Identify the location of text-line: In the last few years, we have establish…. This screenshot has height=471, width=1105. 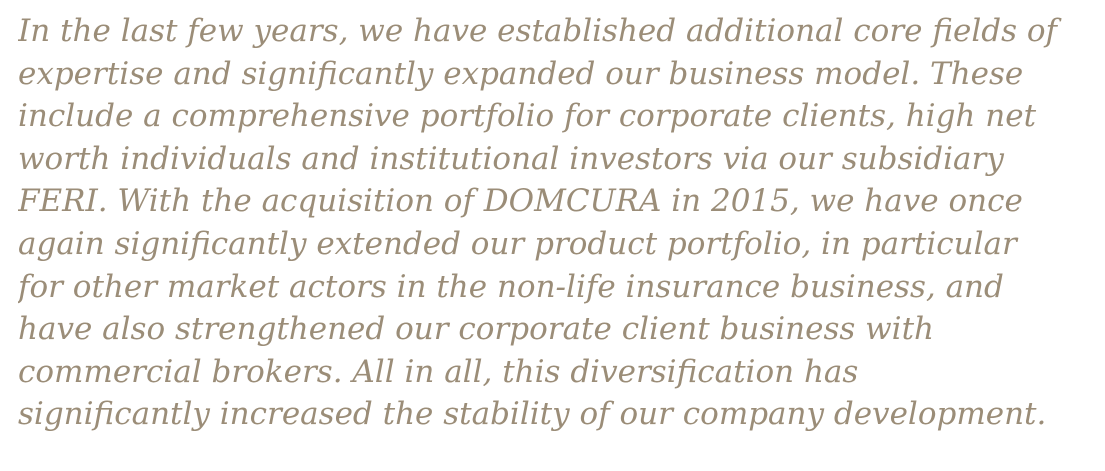
(538, 31).